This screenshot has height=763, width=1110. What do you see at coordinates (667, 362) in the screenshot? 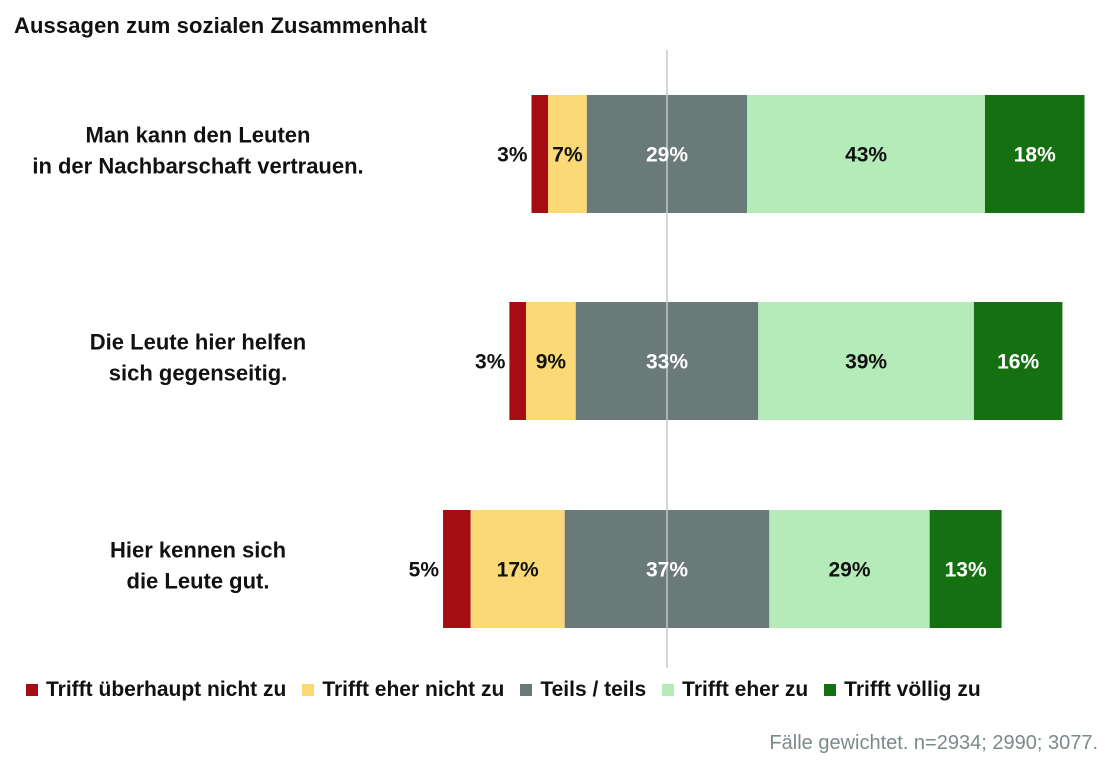
I see `data-label: 33%` at bounding box center [667, 362].